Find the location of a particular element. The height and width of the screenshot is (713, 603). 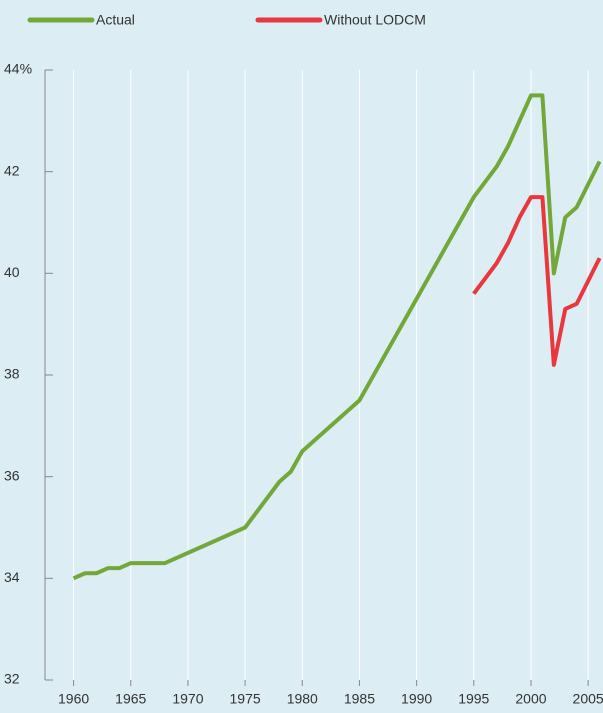

x-tick-label: 2000 is located at coordinates (530, 699).